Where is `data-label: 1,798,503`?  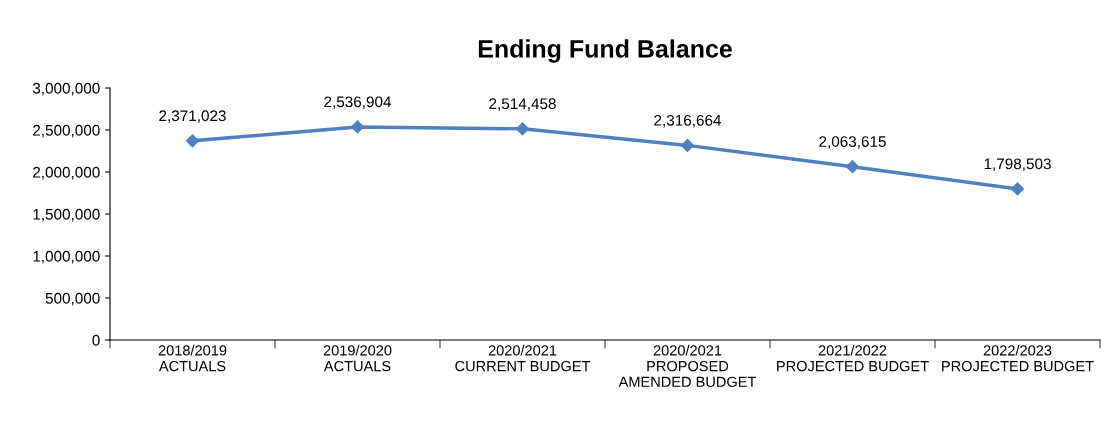
data-label: 1,798,503 is located at coordinates (1017, 165).